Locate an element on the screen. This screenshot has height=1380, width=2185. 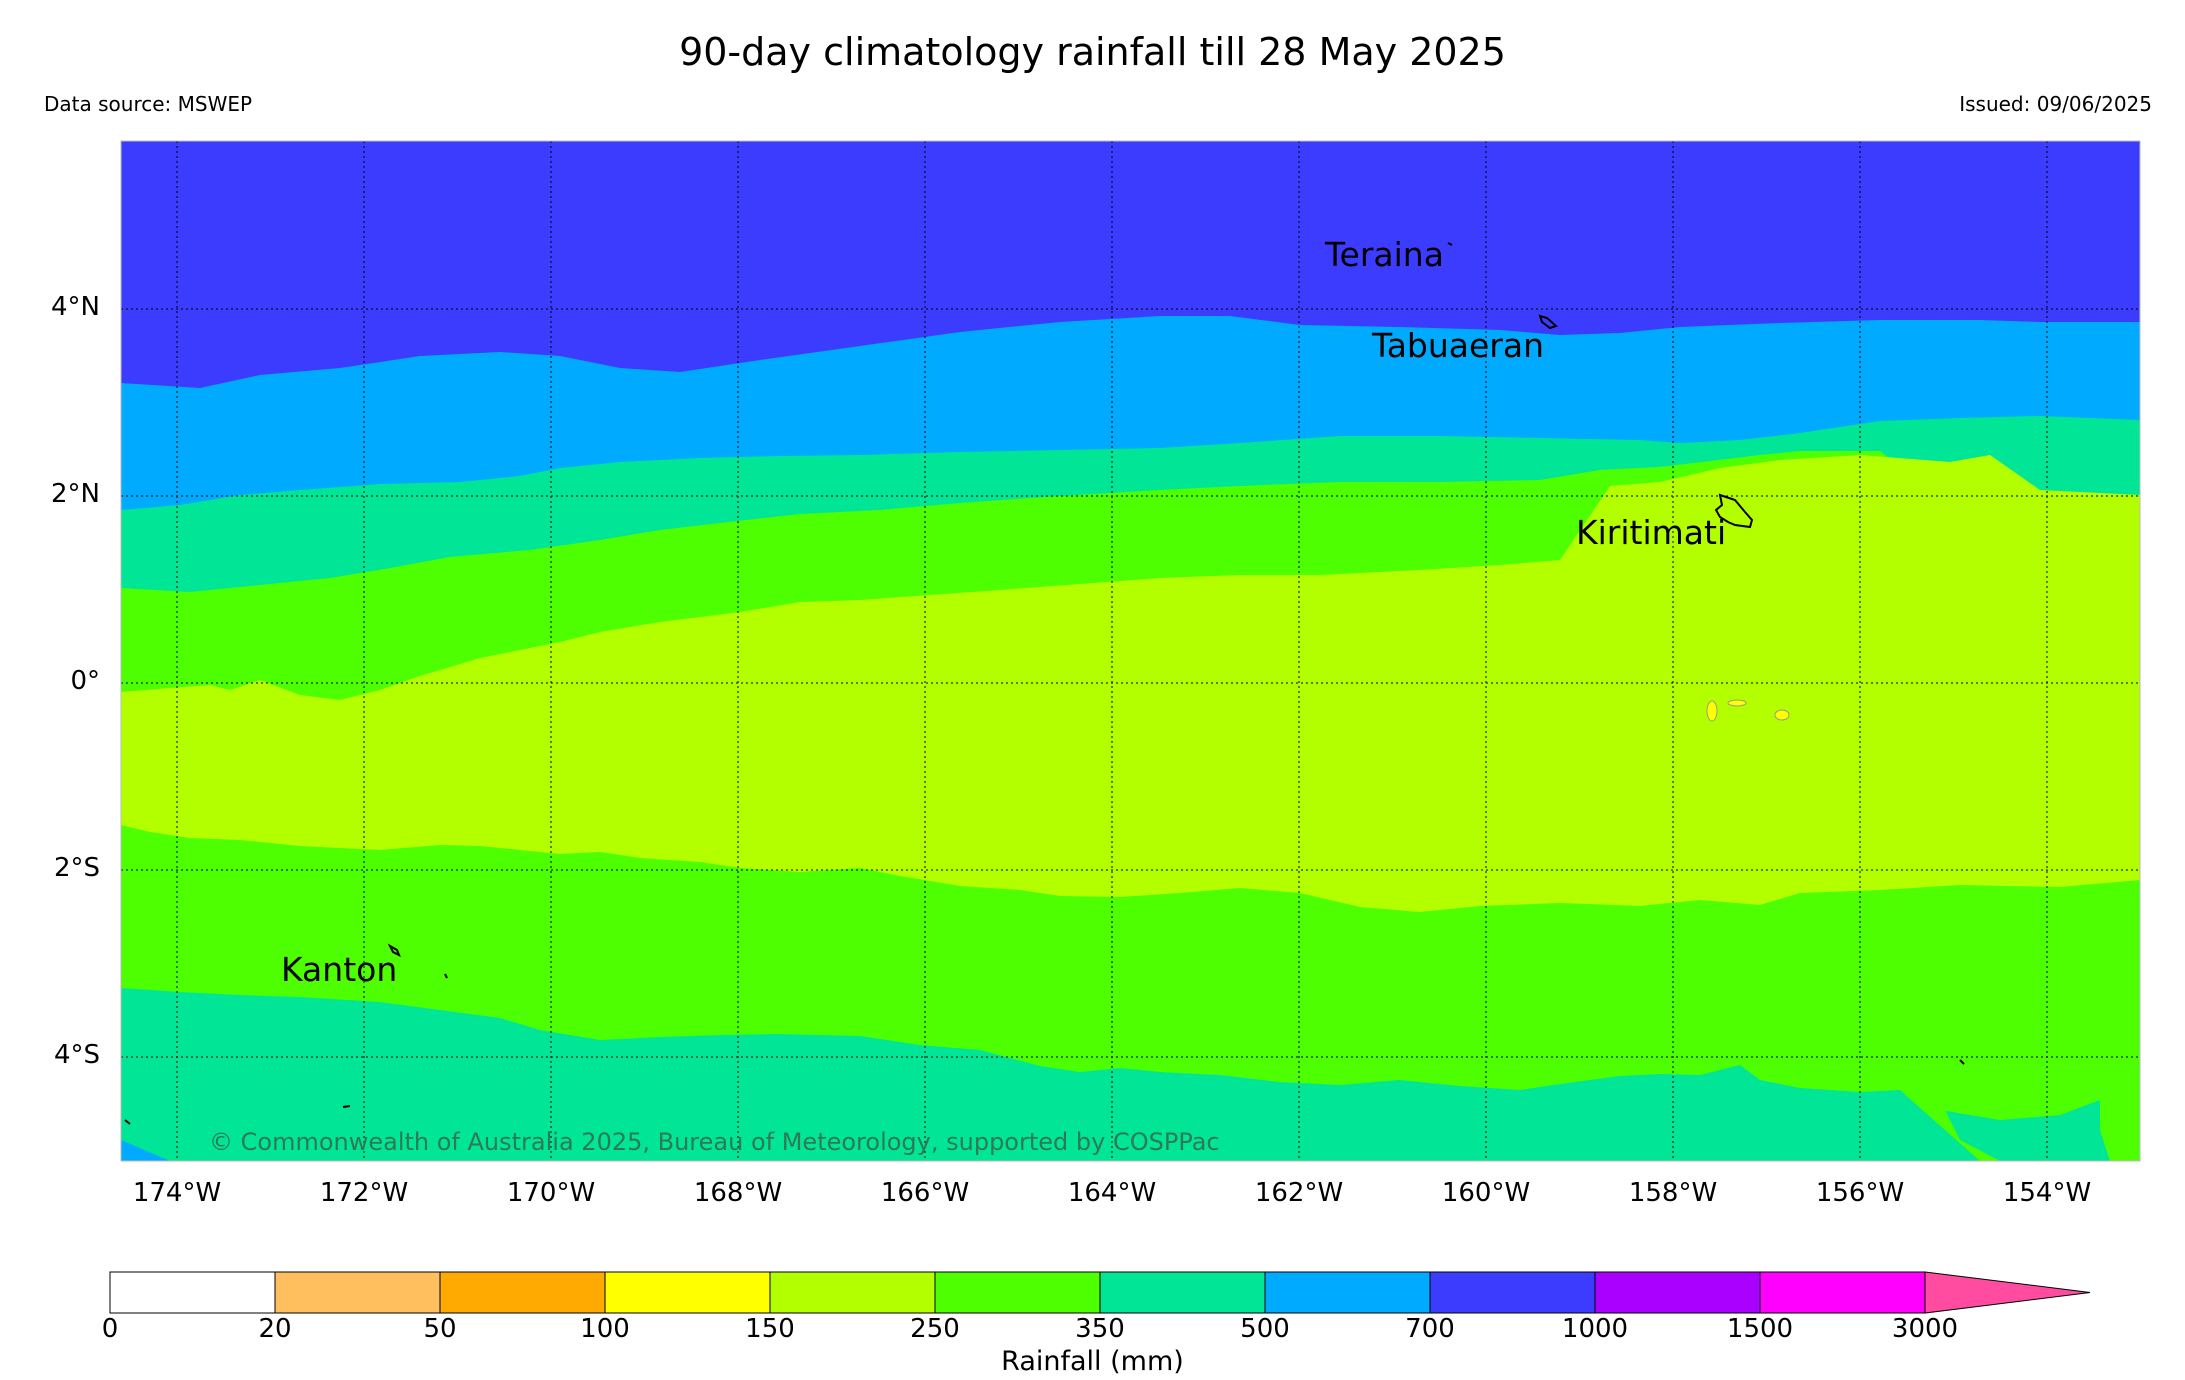
latitude-label: 4°N is located at coordinates (75, 307).